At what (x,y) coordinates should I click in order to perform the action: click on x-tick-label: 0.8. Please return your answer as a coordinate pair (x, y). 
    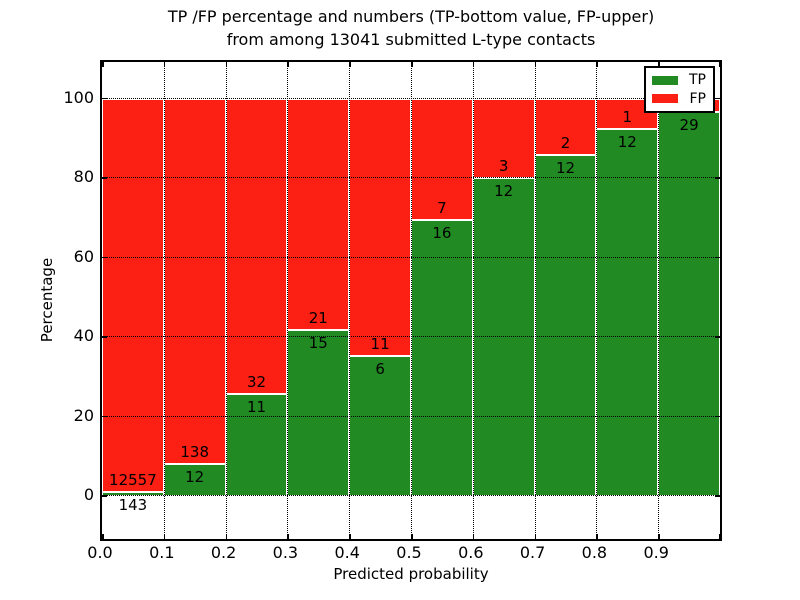
    Looking at the image, I should click on (594, 552).